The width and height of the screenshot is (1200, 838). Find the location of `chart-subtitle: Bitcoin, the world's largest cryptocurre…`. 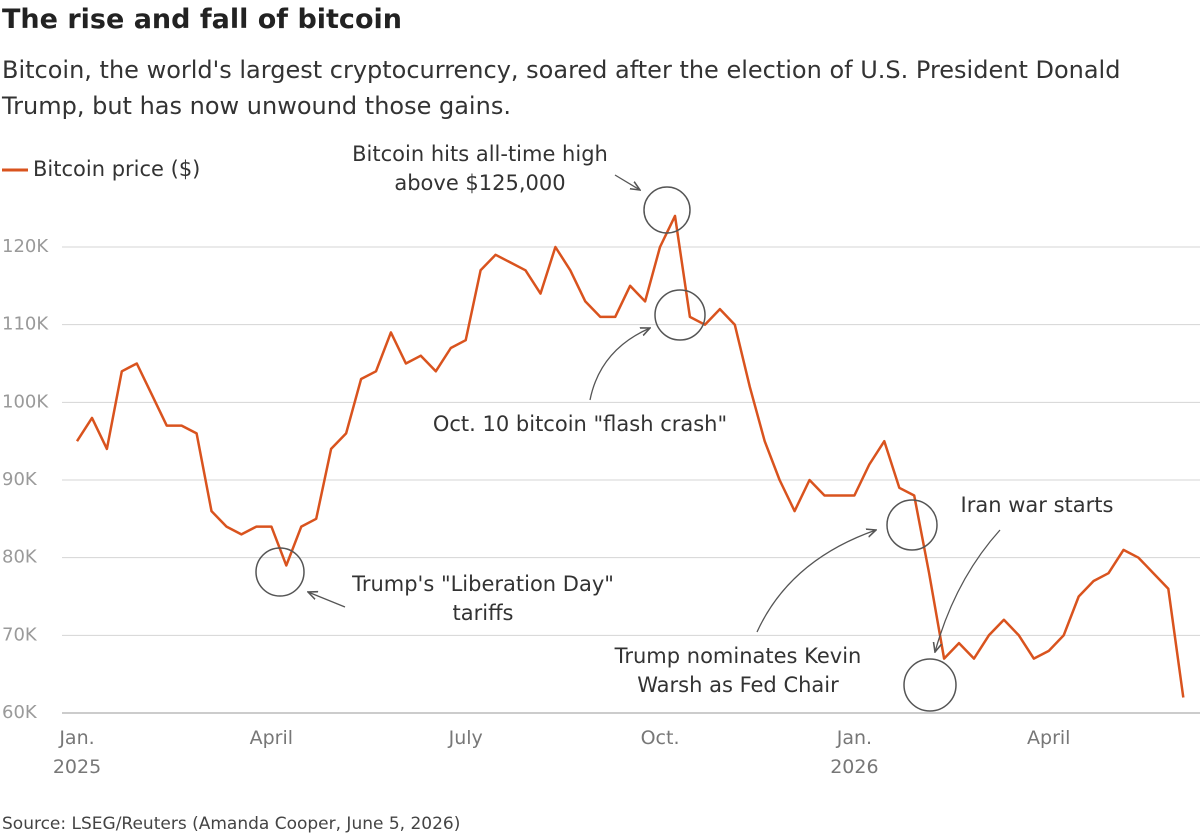

chart-subtitle: Bitcoin, the world's largest cryptocurre… is located at coordinates (561, 88).